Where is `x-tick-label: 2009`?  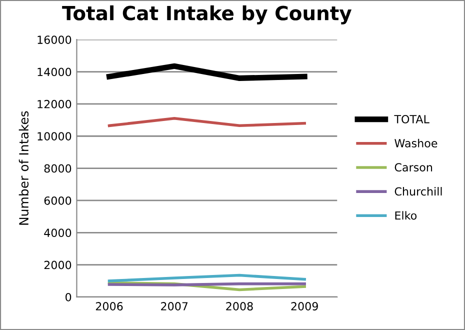
x-tick-label: 2009 is located at coordinates (304, 306).